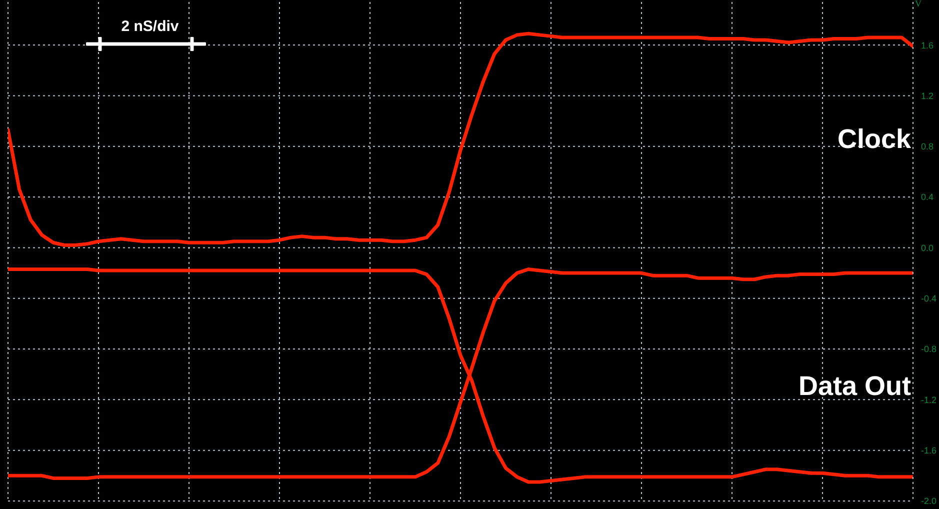 The height and width of the screenshot is (509, 939). Describe the element at coordinates (927, 45) in the screenshot. I see `y-tick-label: 1.6` at that location.